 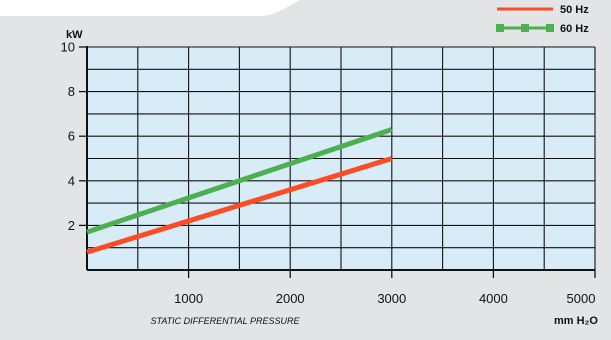 What do you see at coordinates (225, 321) in the screenshot?
I see `x-axis-label: STATIC DIFFERENTIAL PRESSURE` at bounding box center [225, 321].